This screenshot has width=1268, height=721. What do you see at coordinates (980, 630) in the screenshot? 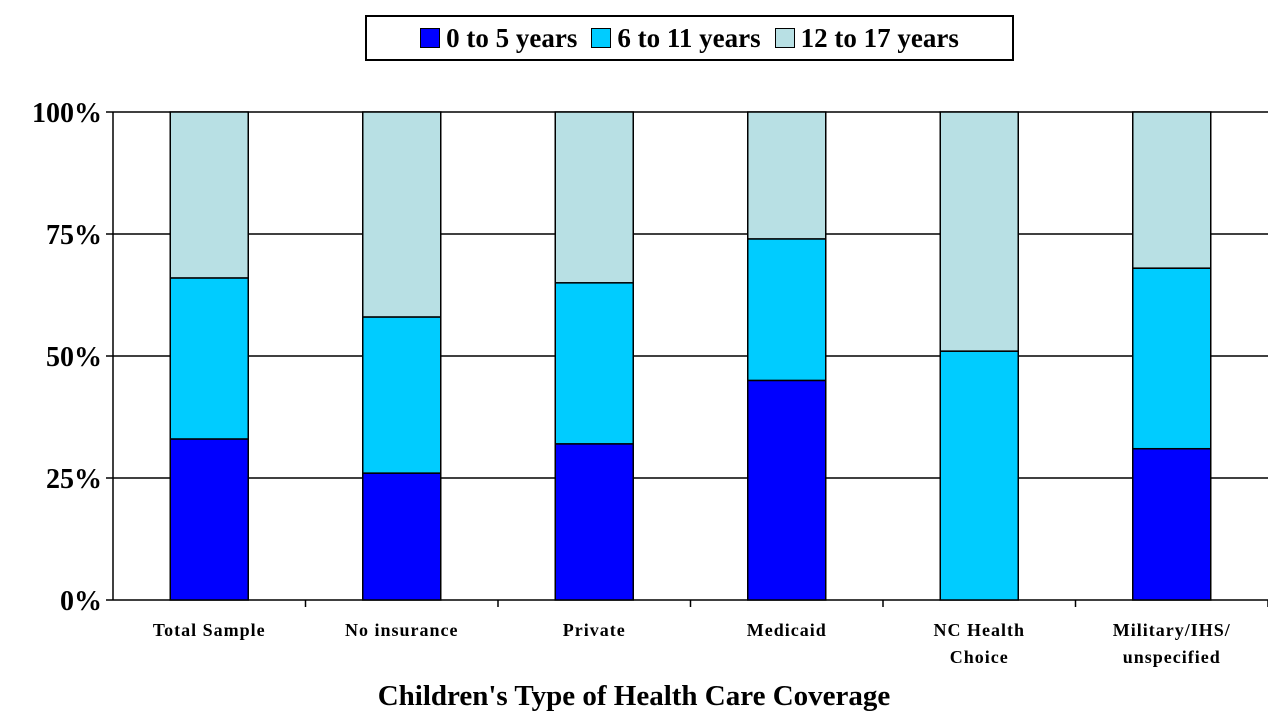
I see `x-tick-label-4-line-0: NC Health` at bounding box center [980, 630].